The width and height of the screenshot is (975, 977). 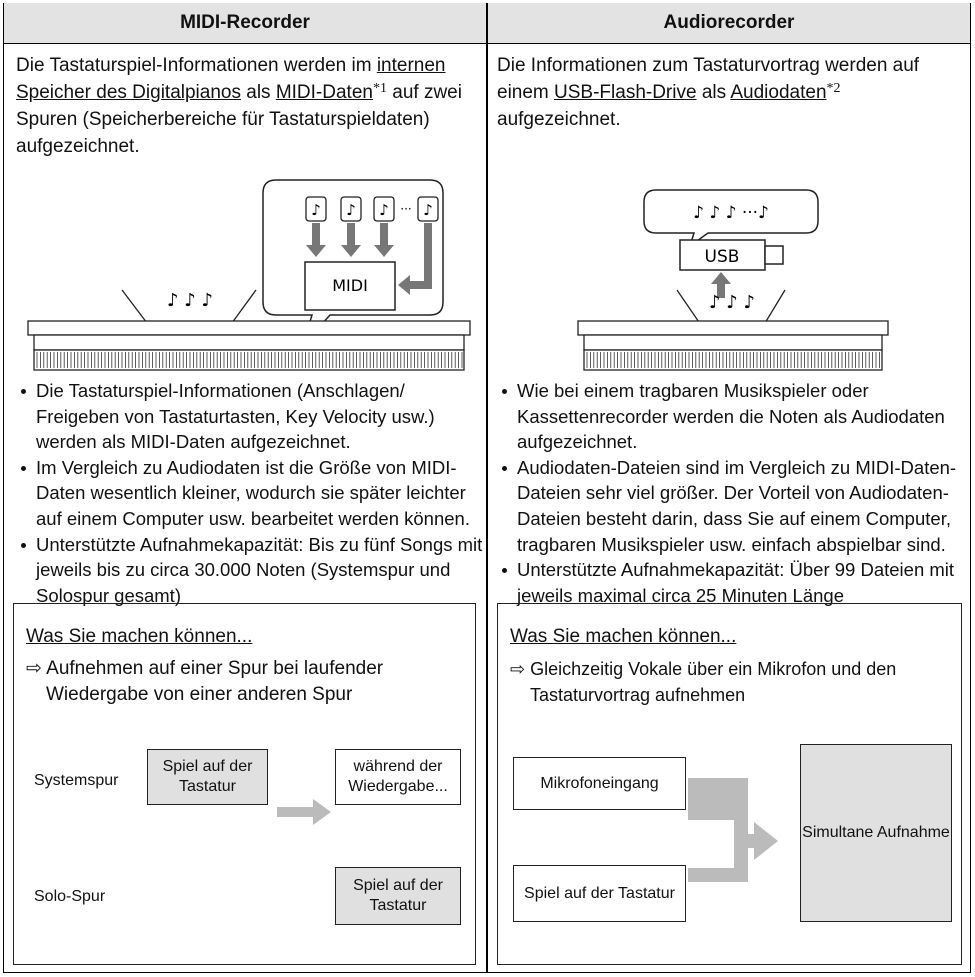 I want to click on box-label: USB, so click(x=722, y=257).